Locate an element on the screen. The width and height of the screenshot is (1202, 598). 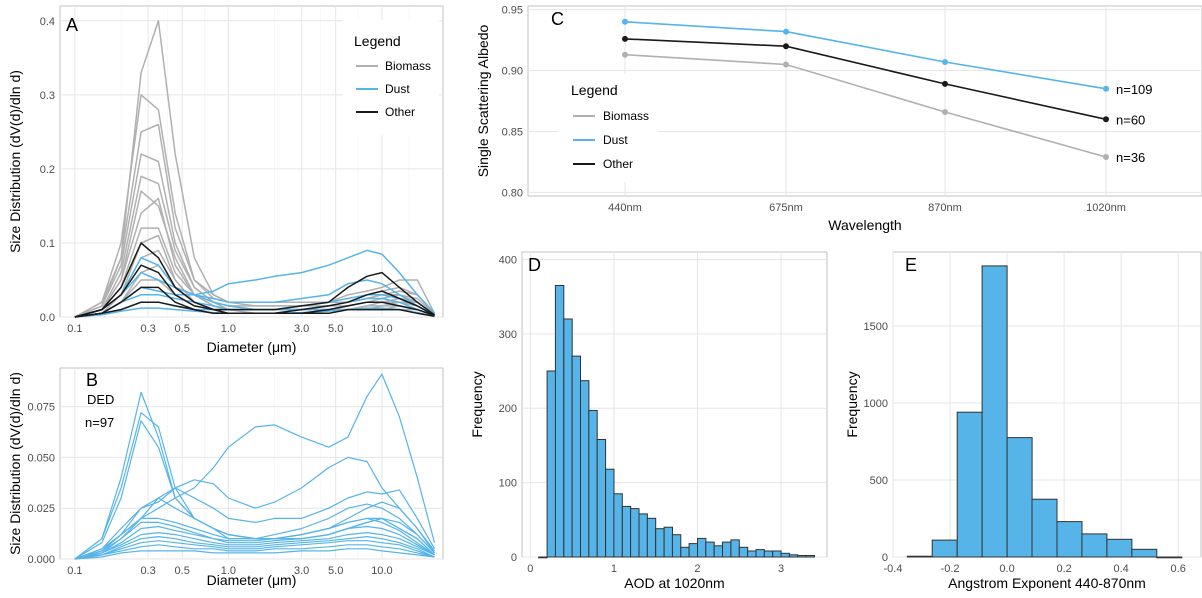
y-tick-label: 0.3 is located at coordinates (47, 96).